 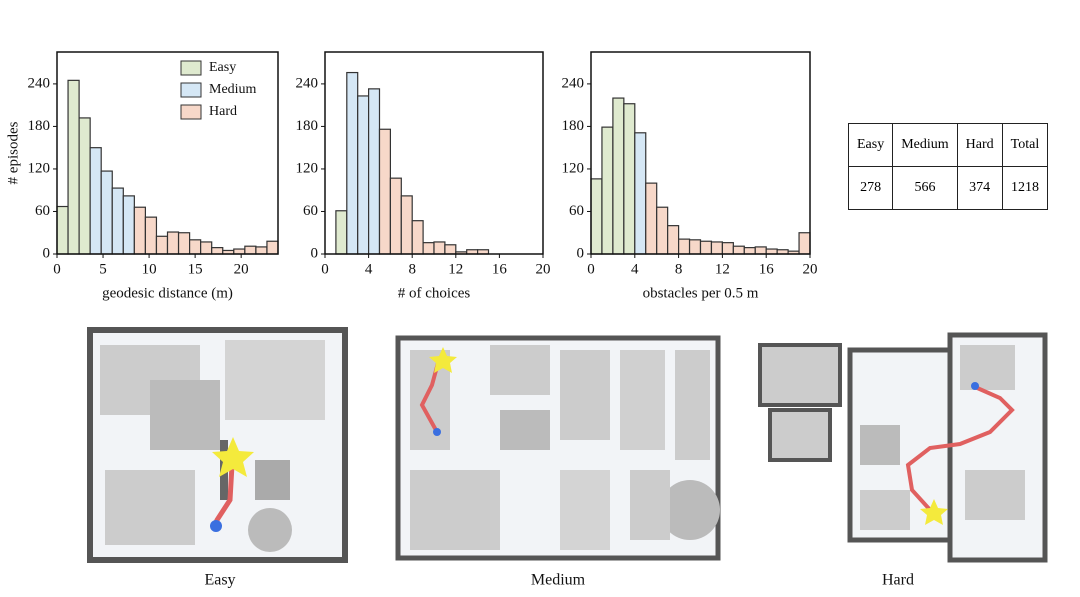 I want to click on legend-label: Hard, so click(x=223, y=111).